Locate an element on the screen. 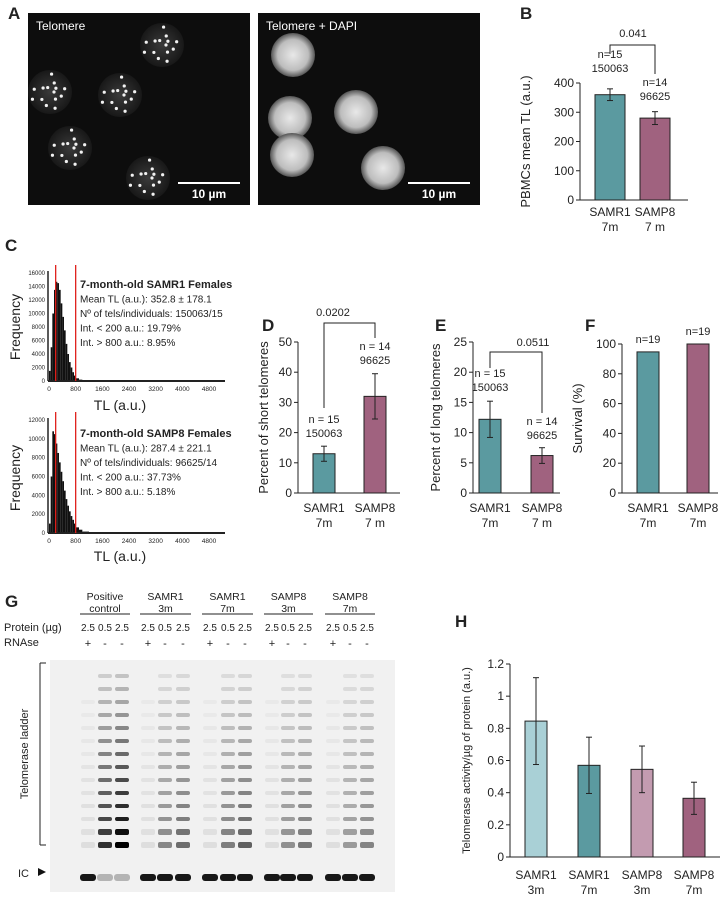 This screenshot has width=725, height=900. nucleus is located at coordinates (70, 148).